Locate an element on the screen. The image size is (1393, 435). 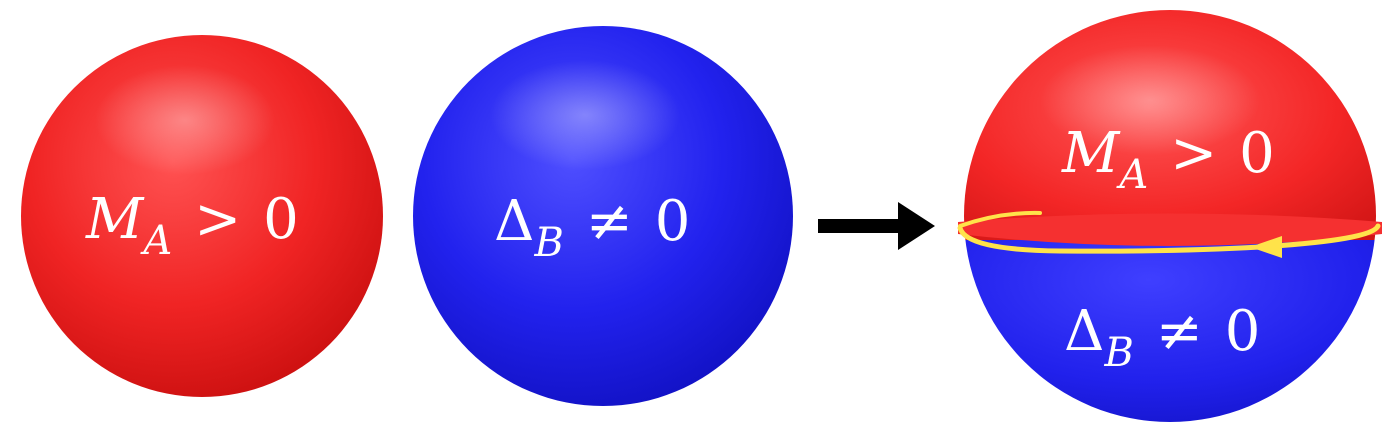
combined-bottom-label: ΔB ≠ 0 is located at coordinates (1162, 337).